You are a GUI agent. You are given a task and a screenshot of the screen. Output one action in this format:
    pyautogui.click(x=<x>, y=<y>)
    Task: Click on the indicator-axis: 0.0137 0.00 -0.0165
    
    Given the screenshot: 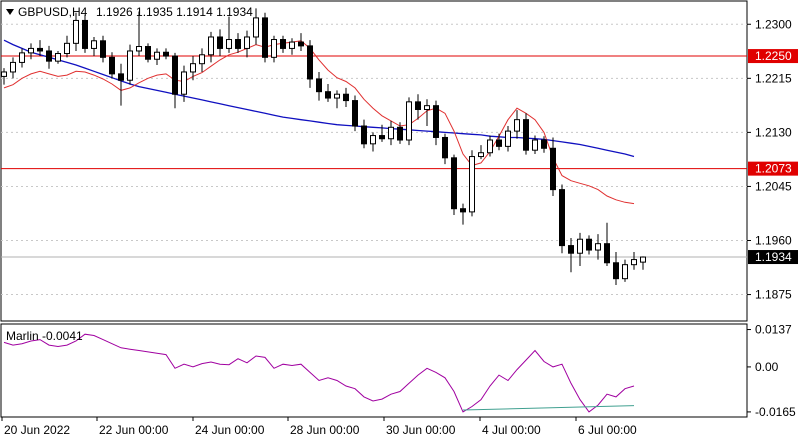 What is the action you would take?
    pyautogui.click(x=771, y=371)
    